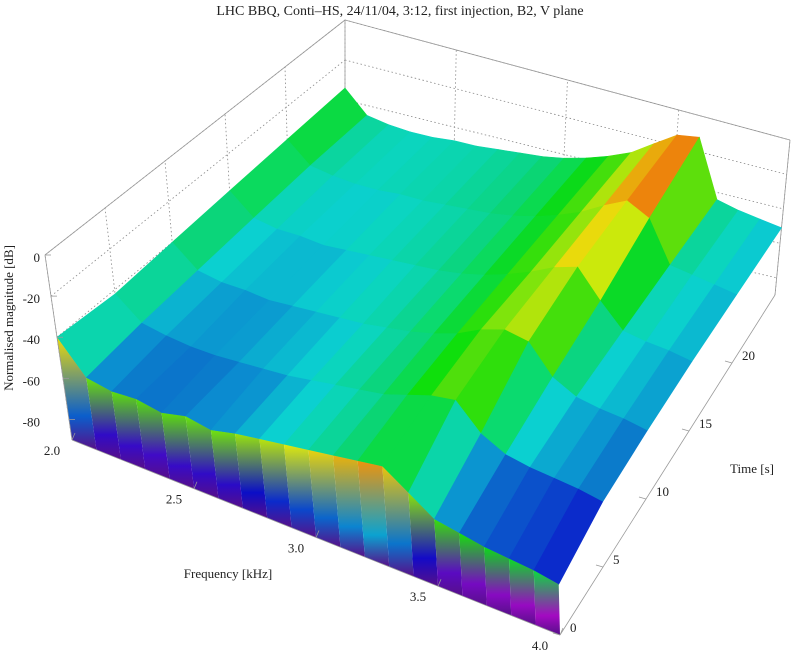 The width and height of the screenshot is (800, 652). Describe the element at coordinates (296, 547) in the screenshot. I see `x-tick-label: 3.0` at that location.